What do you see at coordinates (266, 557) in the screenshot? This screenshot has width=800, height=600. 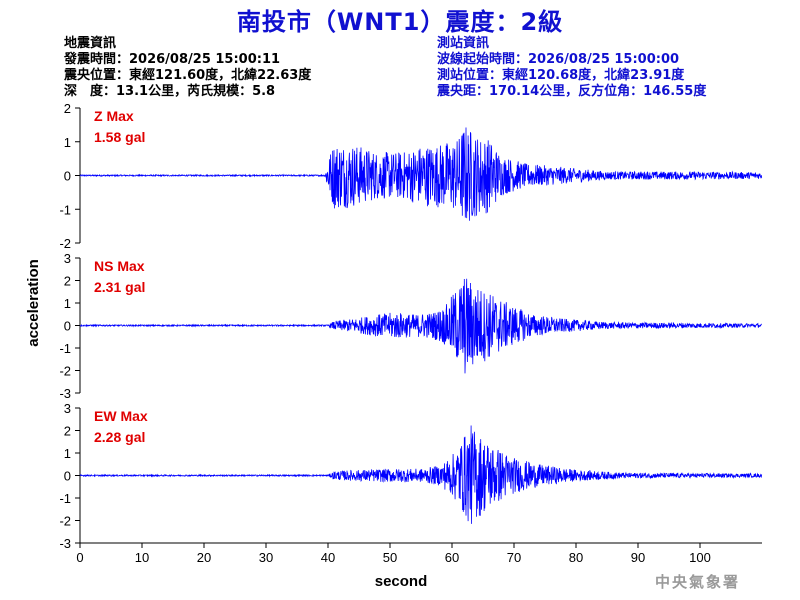 I see `x-tick-label: 30` at bounding box center [266, 557].